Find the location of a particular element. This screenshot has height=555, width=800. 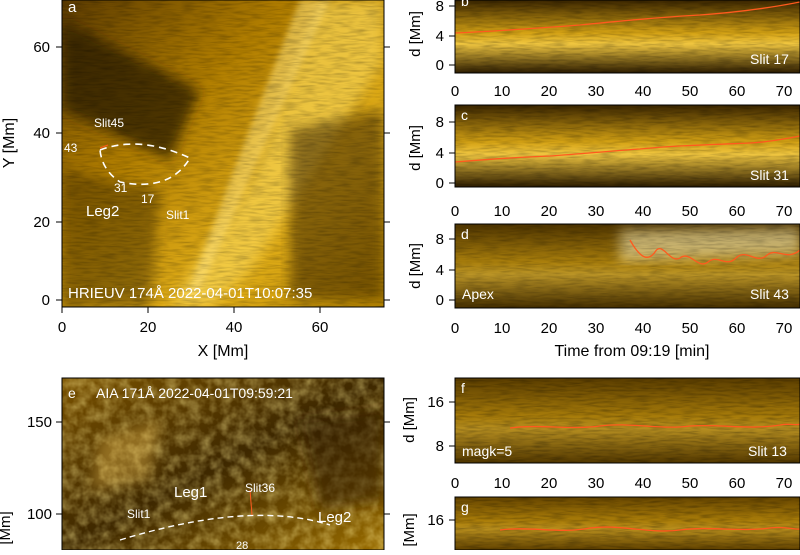

a-xlabel: X [Mm] is located at coordinates (223, 351).